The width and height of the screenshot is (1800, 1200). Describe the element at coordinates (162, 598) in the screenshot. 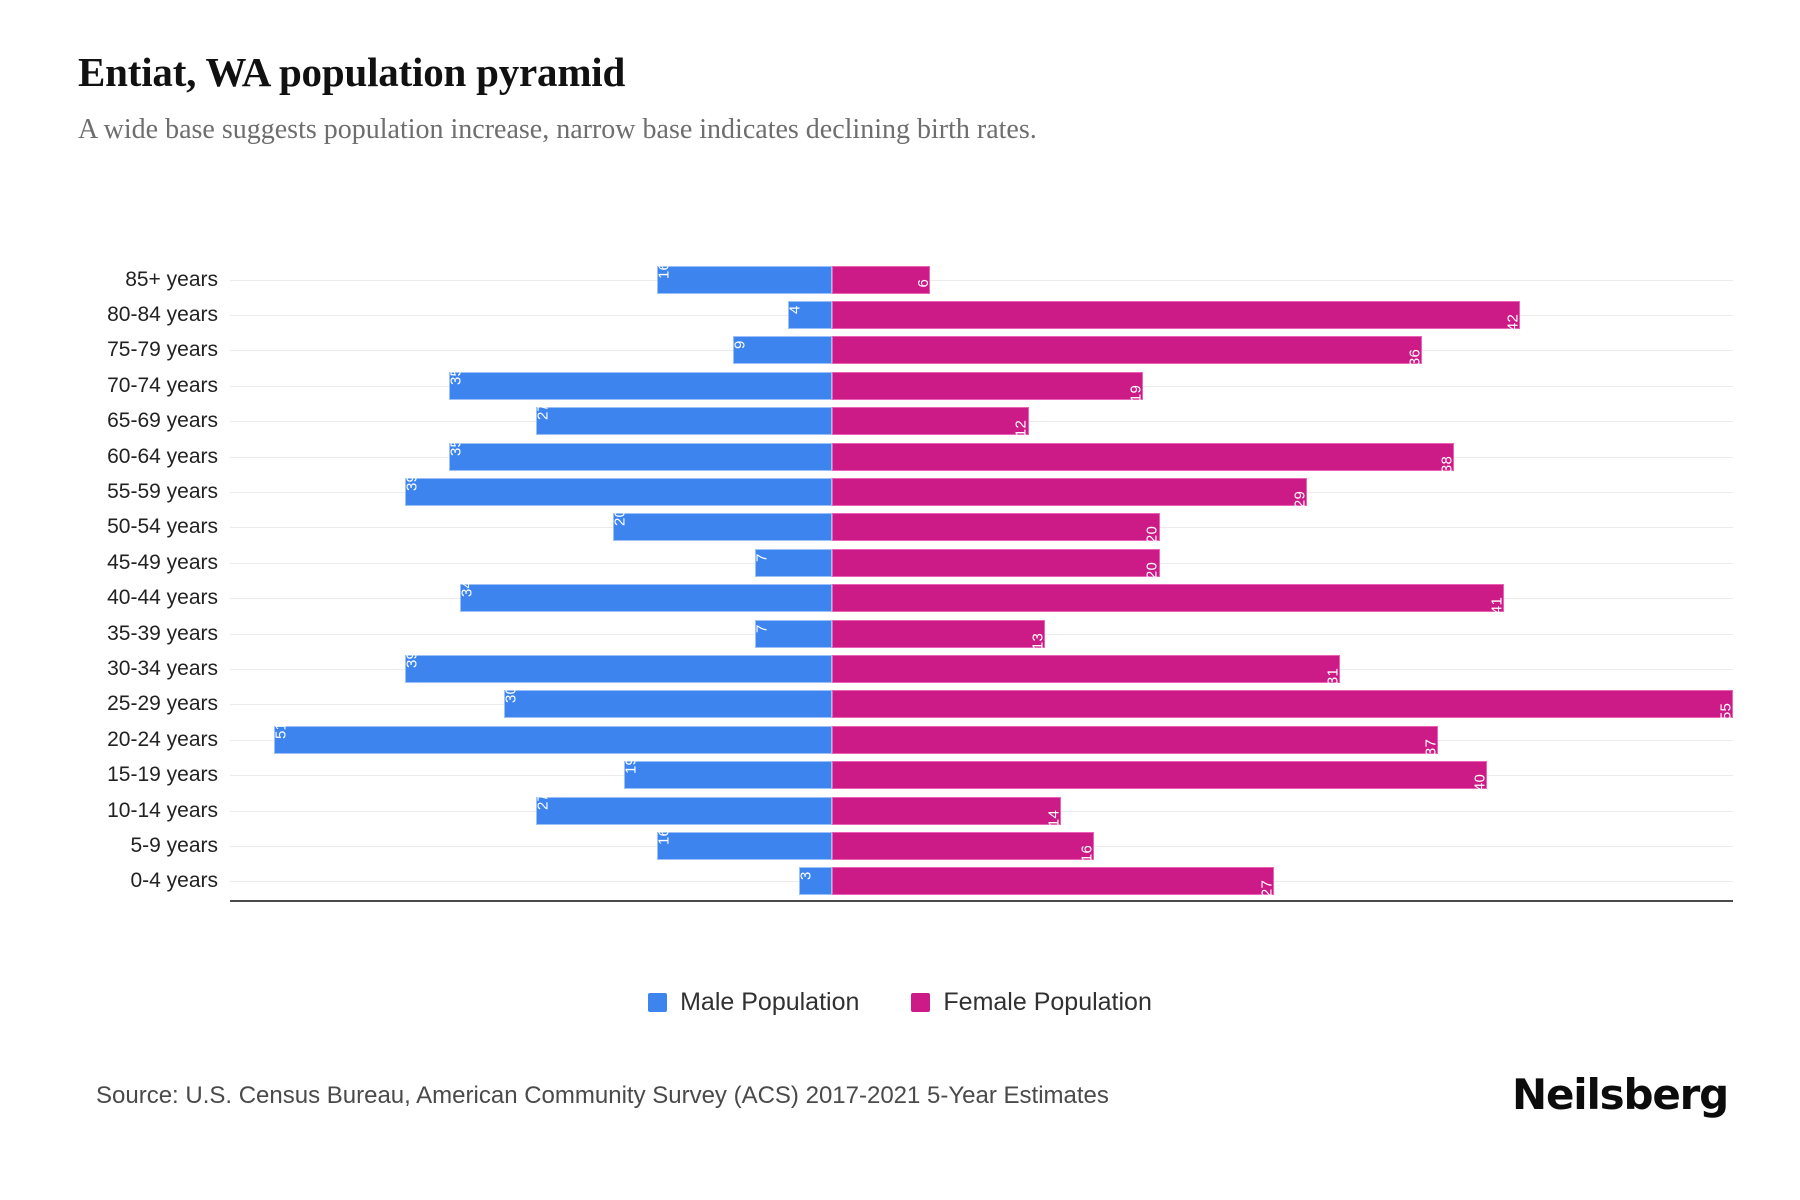

I see `y-axis-tick-label: 40-44 years` at that location.